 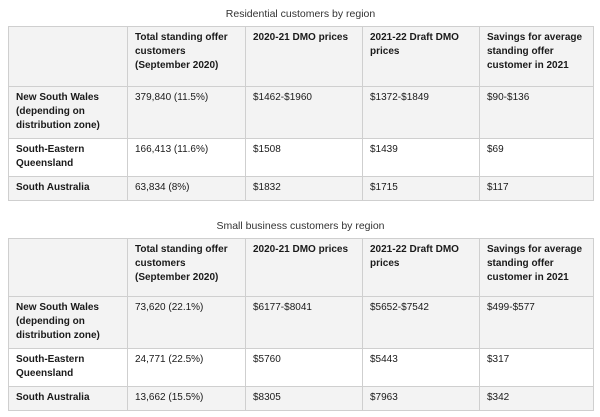 I want to click on savings-cell: $317, so click(x=536, y=367).